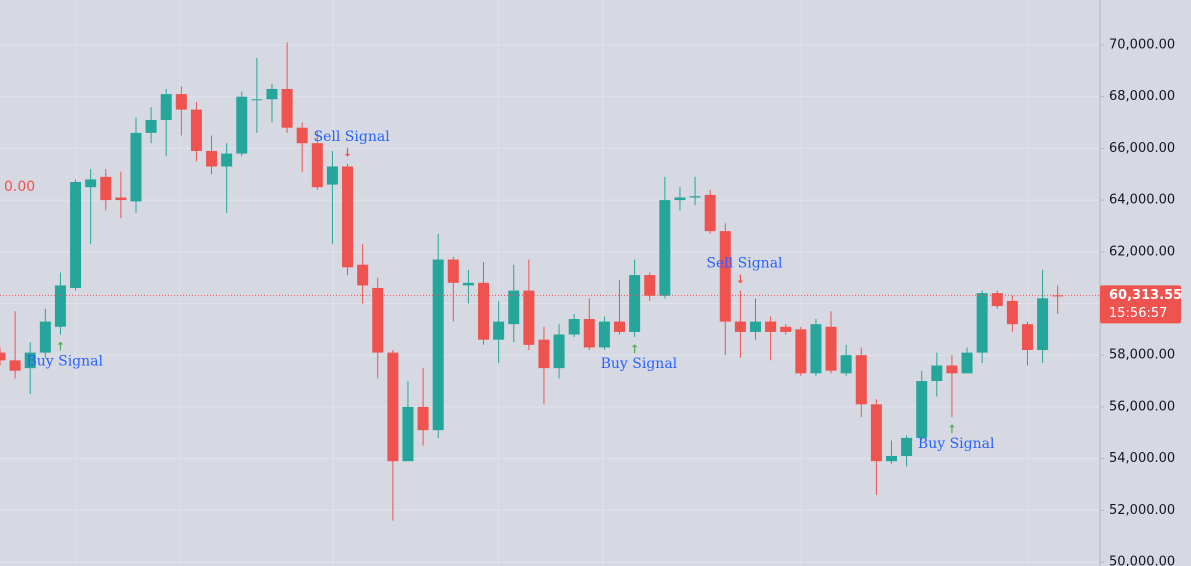 This screenshot has height=566, width=1191. What do you see at coordinates (1140, 304) in the screenshot?
I see `price-label-box` at bounding box center [1140, 304].